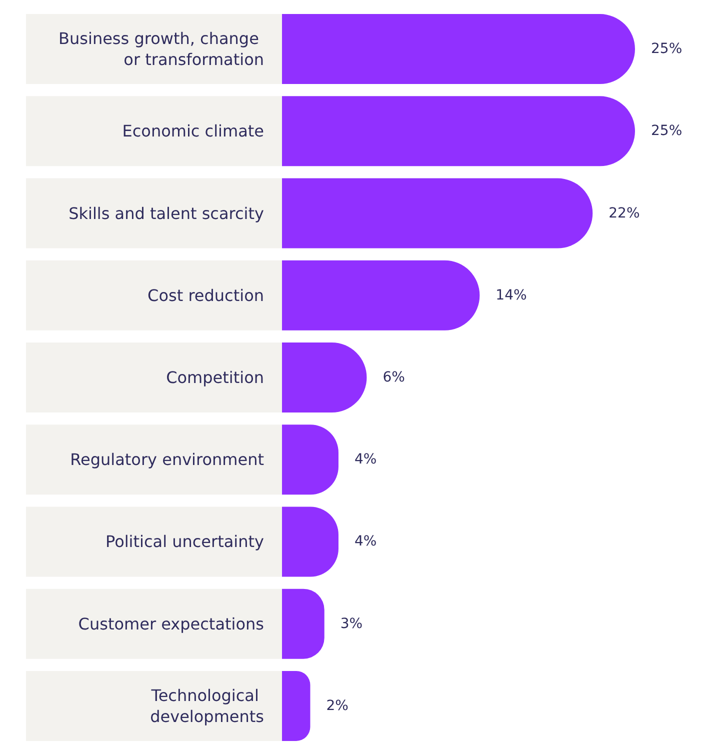  I want to click on y-tick-label: Skills and talent scarcity, so click(166, 213).